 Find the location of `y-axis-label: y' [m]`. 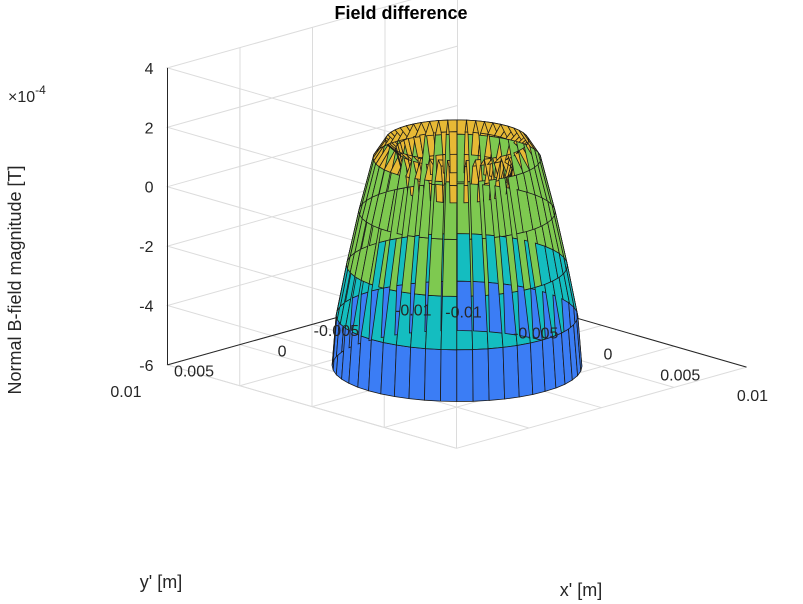

y-axis-label: y' [m] is located at coordinates (161, 582).